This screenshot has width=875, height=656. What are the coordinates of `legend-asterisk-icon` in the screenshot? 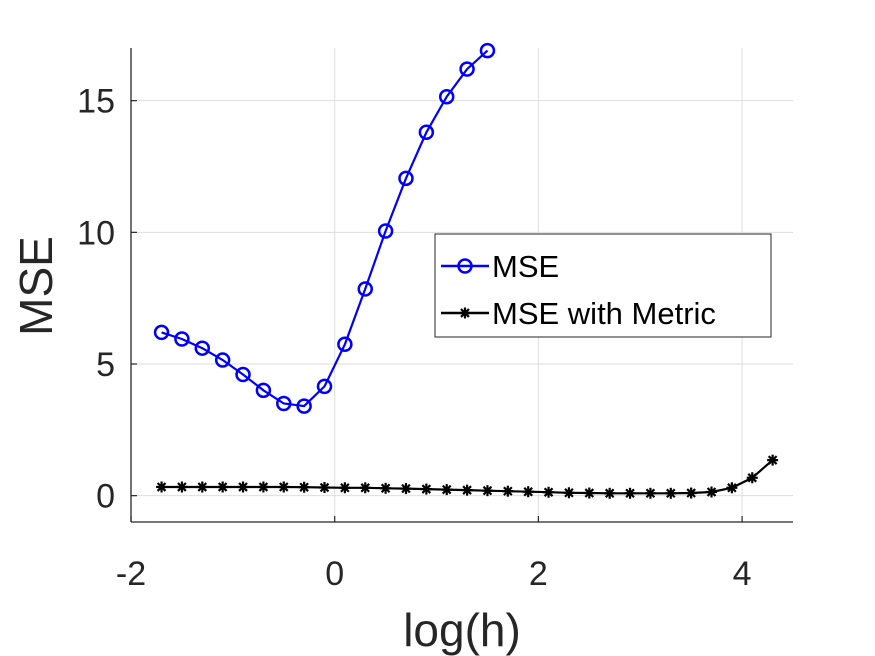 It's located at (465, 313).